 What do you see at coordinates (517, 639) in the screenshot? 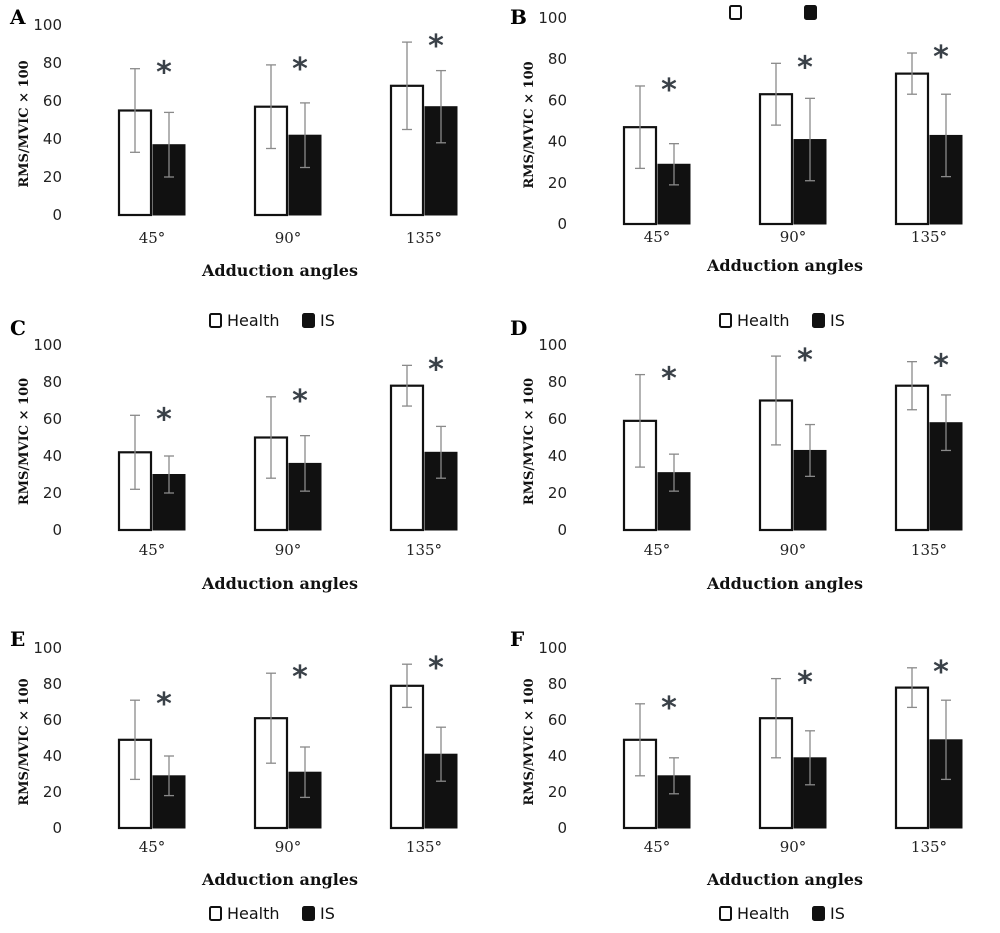
I see `panel-letter: F` at bounding box center [517, 639].